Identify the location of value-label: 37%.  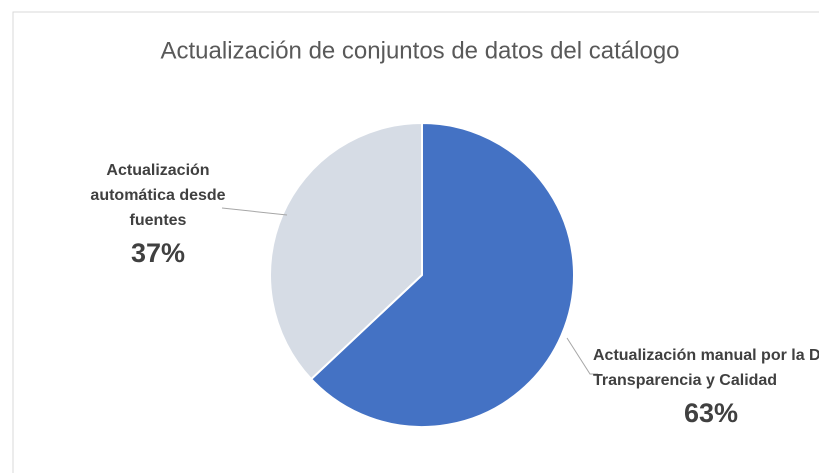
(158, 253).